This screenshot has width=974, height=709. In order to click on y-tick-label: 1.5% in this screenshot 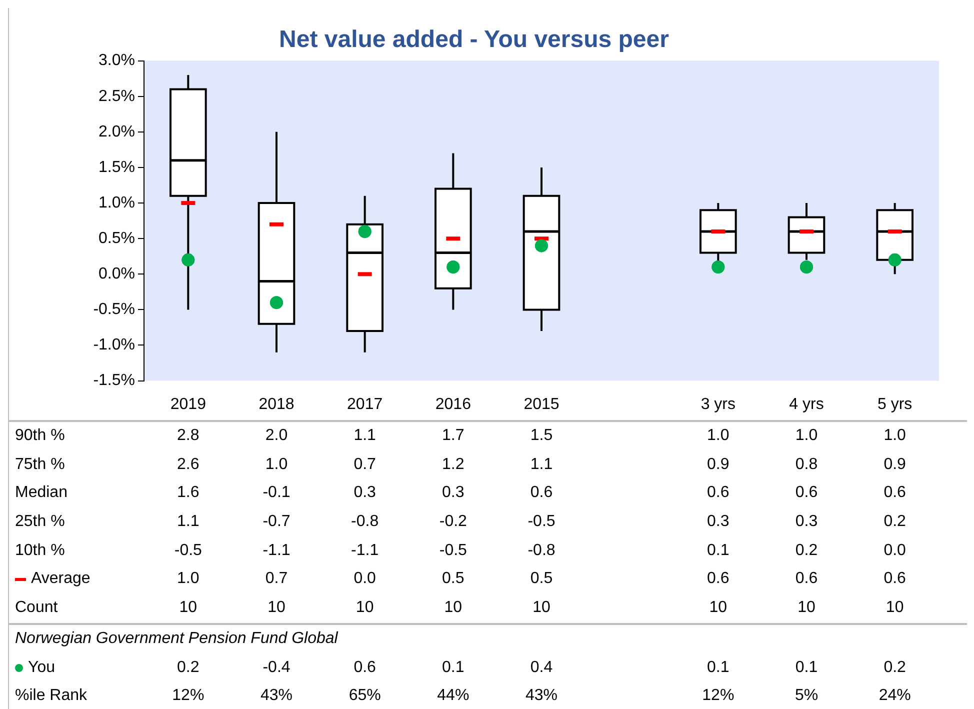, I will do `click(116, 167)`.